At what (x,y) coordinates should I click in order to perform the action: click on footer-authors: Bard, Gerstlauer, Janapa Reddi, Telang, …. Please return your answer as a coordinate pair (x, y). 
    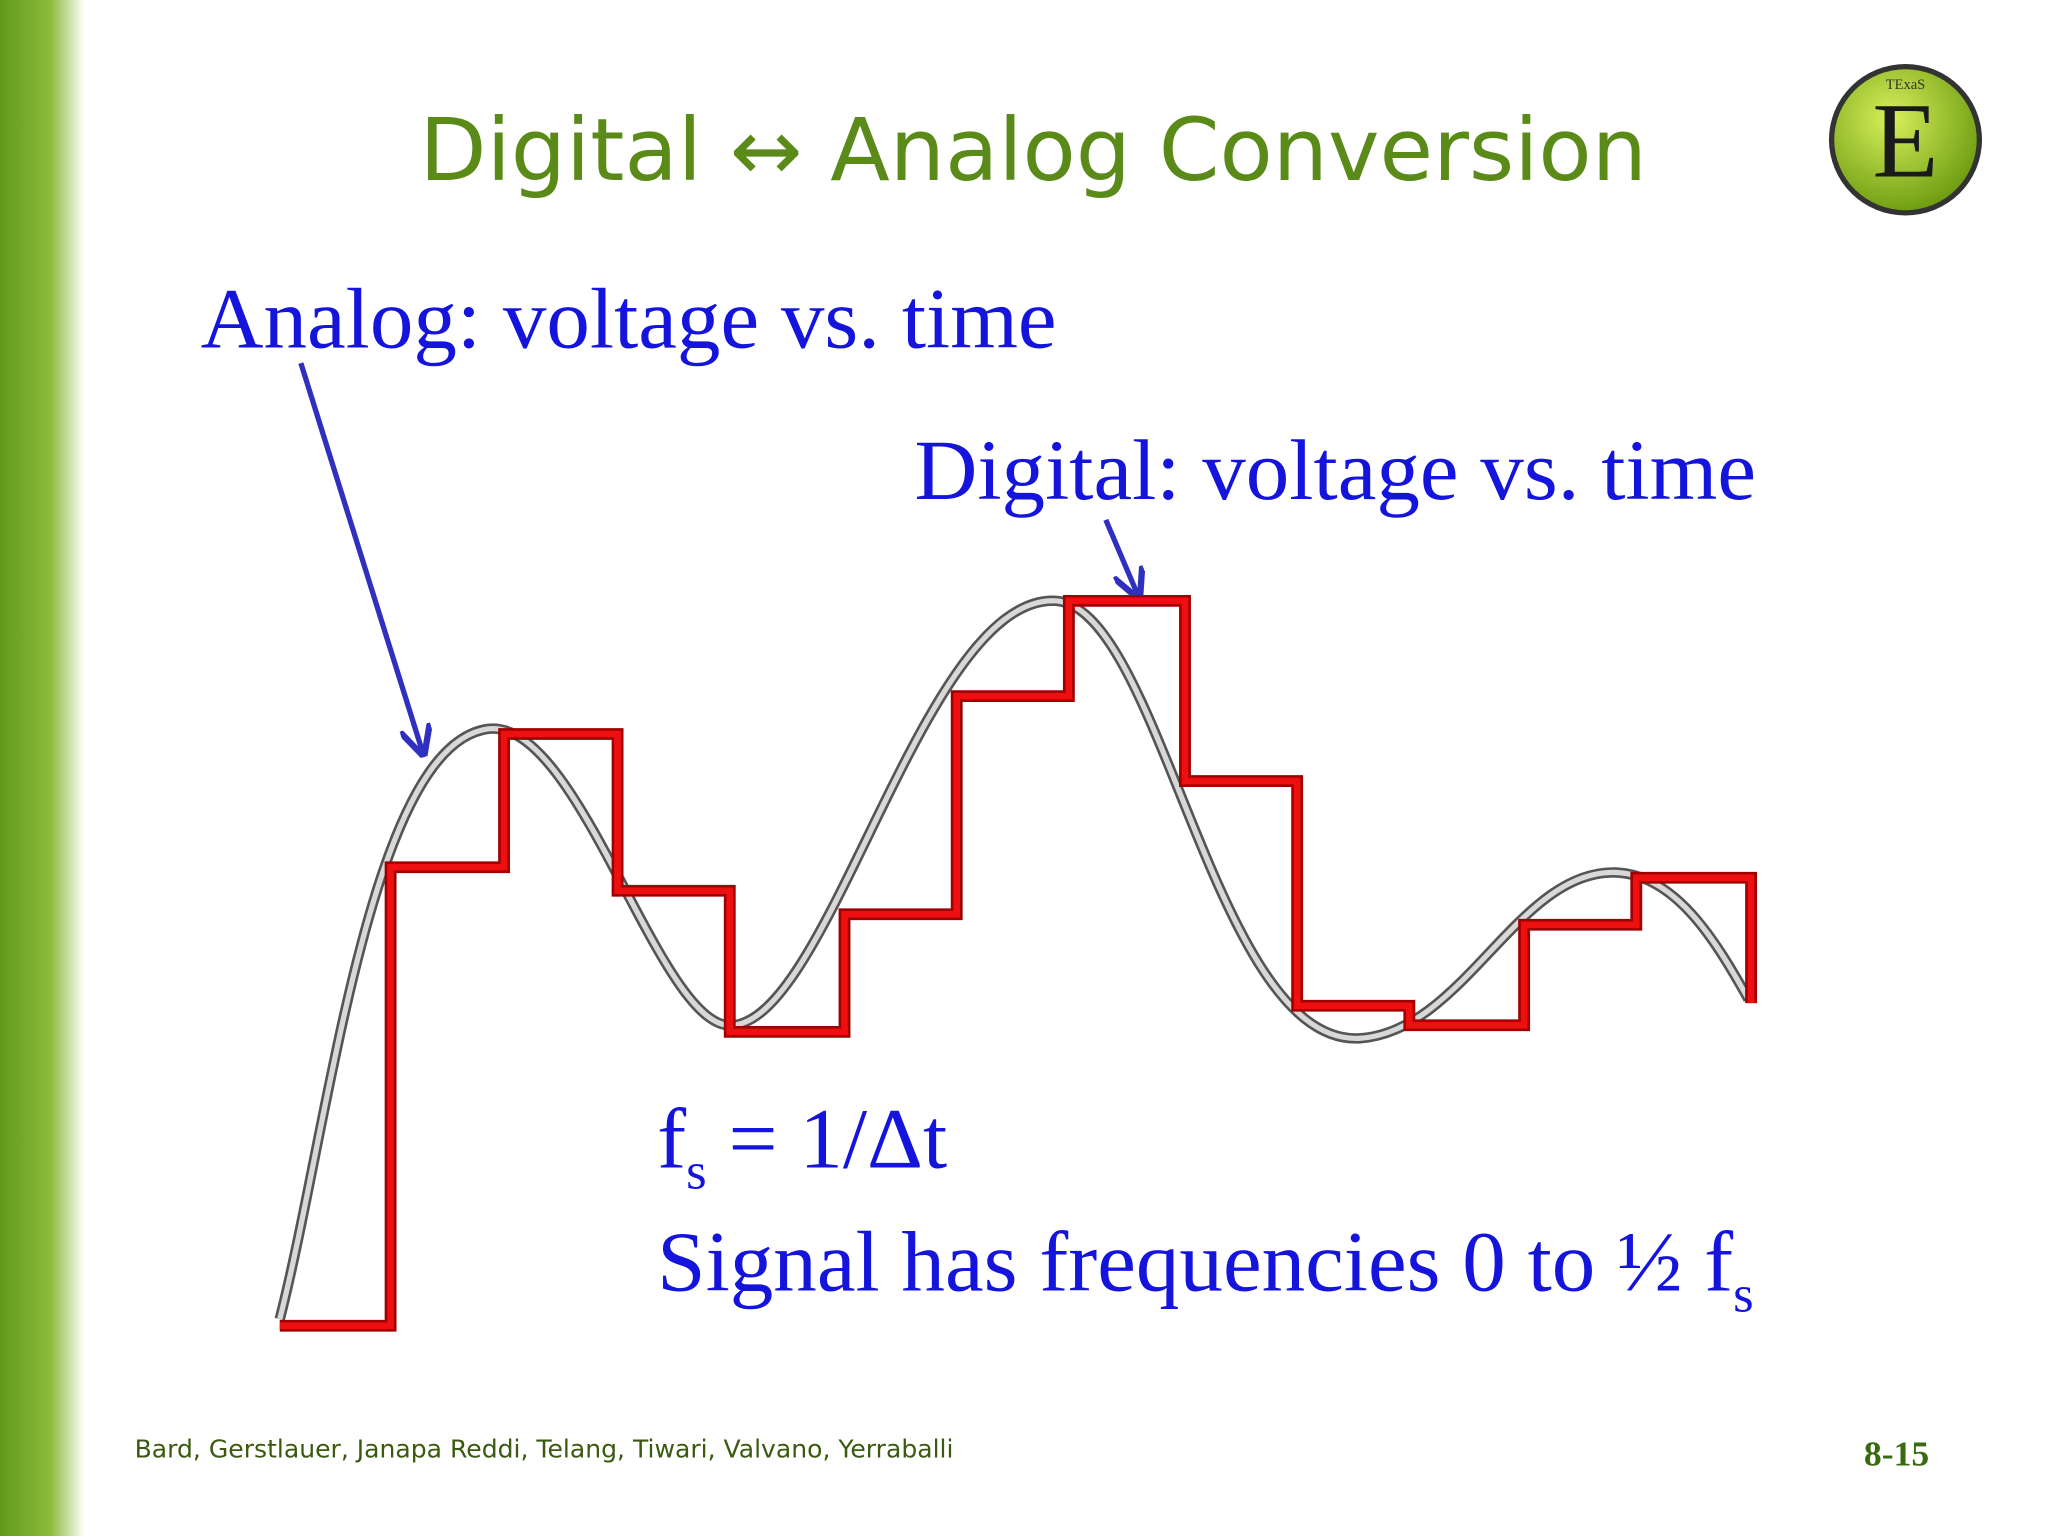
    Looking at the image, I should click on (544, 1449).